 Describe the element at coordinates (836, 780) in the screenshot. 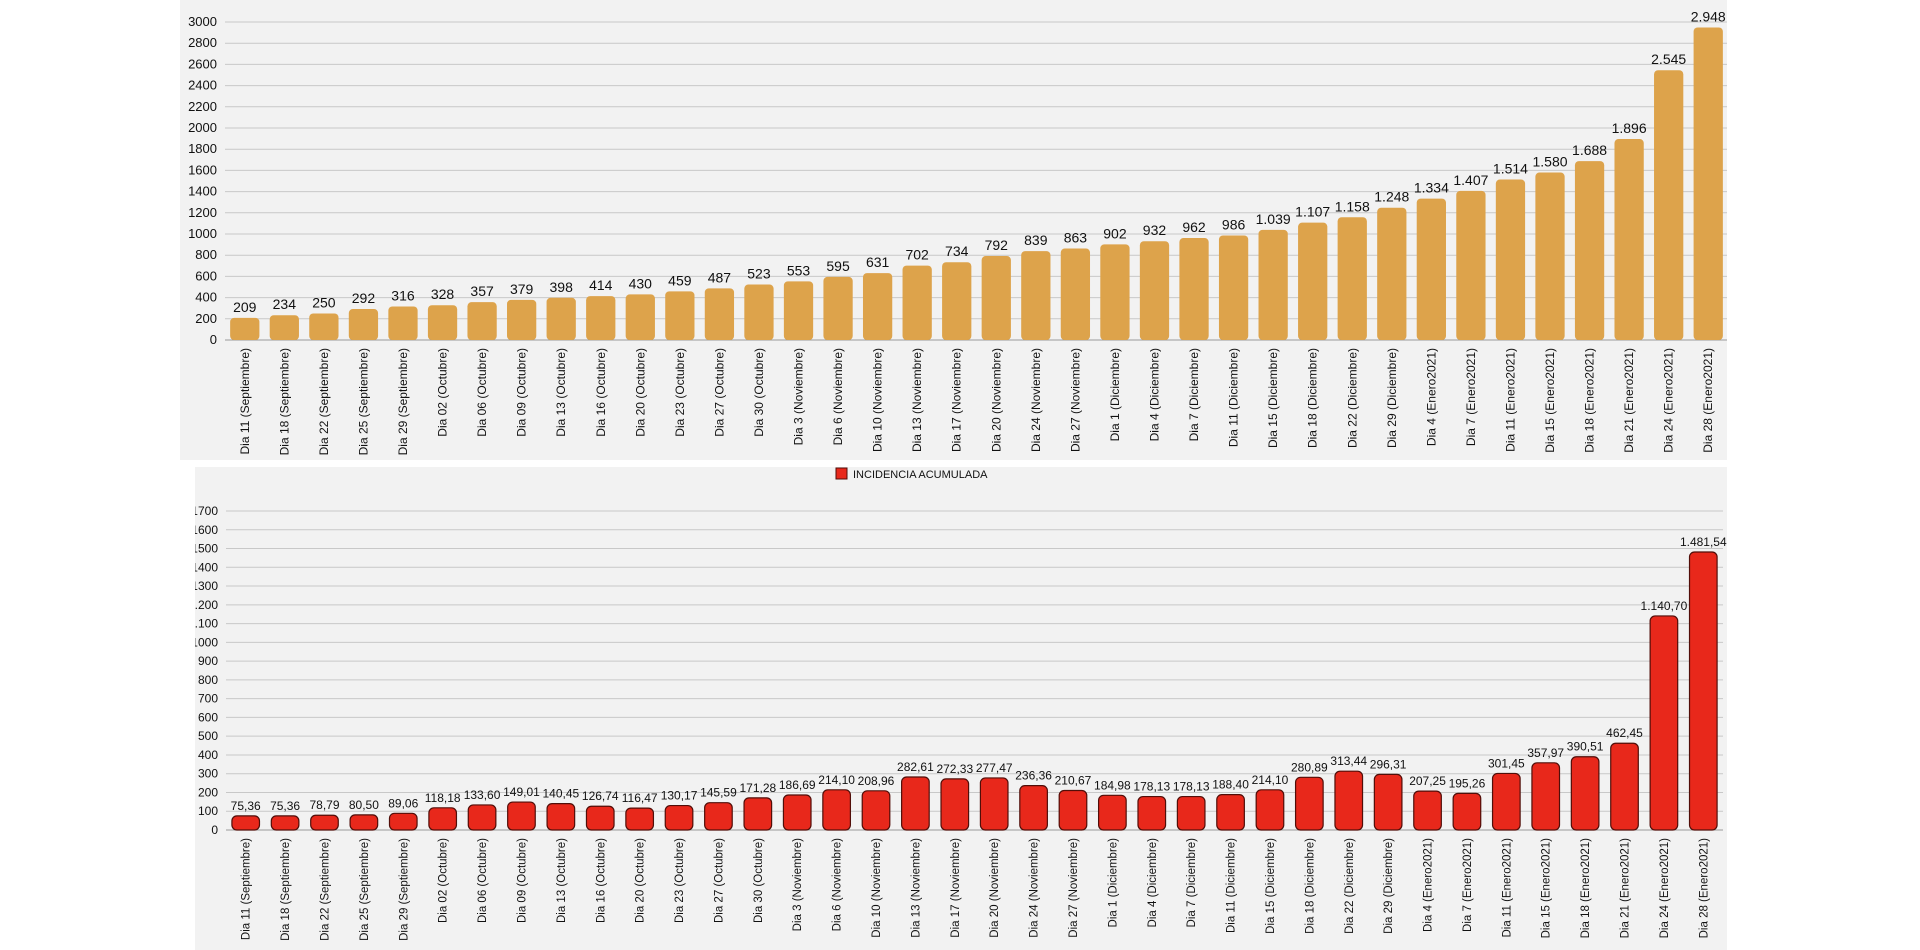

I see `data-label: 214,10` at that location.